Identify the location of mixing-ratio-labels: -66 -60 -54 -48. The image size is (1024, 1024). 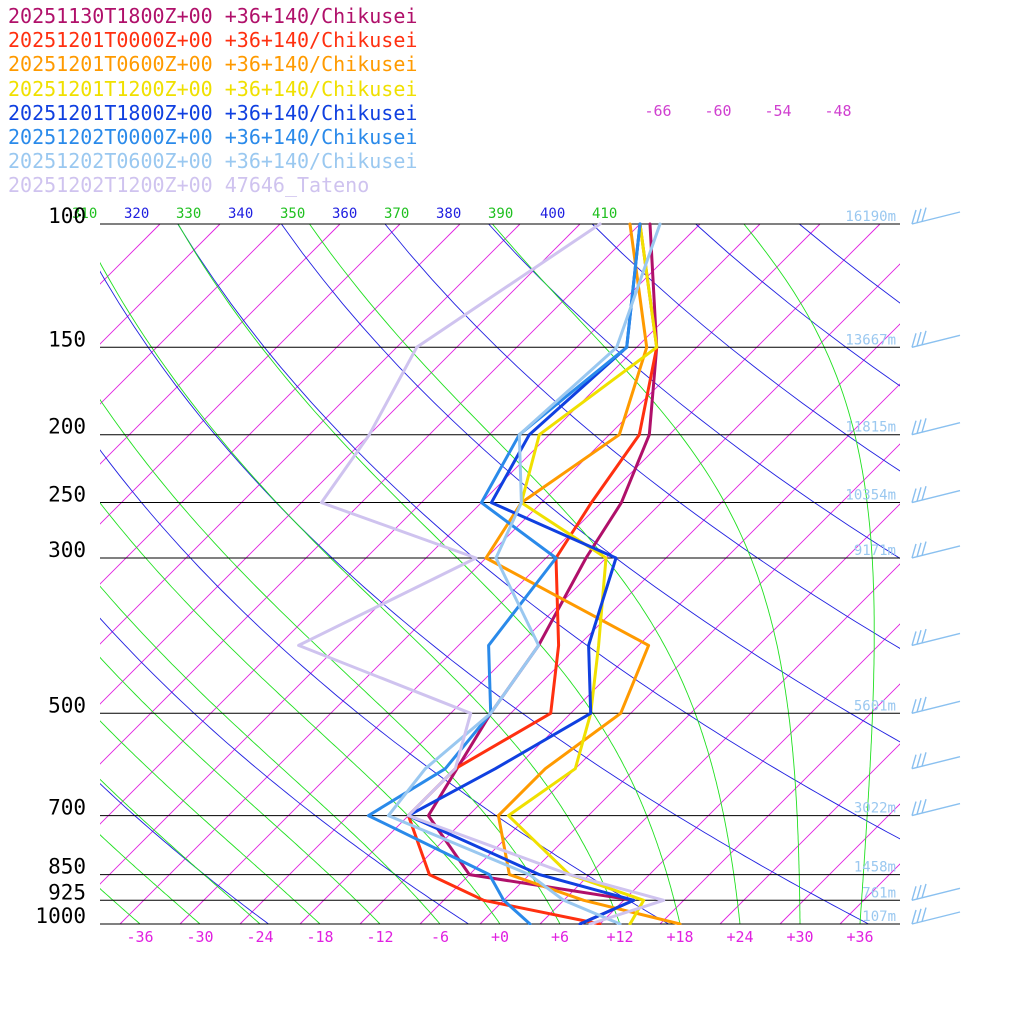
(747, 111).